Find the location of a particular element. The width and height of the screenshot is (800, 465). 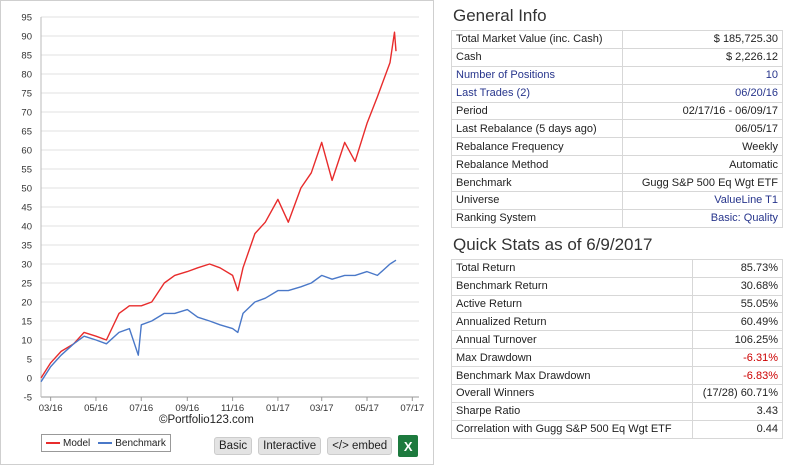

quick-stats-value: 85.73% is located at coordinates (737, 268).